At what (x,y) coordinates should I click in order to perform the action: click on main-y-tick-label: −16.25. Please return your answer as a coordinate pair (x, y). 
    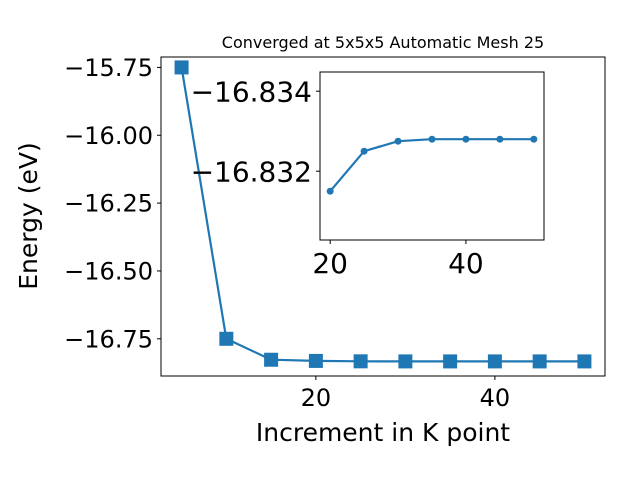
    Looking at the image, I should click on (108, 204).